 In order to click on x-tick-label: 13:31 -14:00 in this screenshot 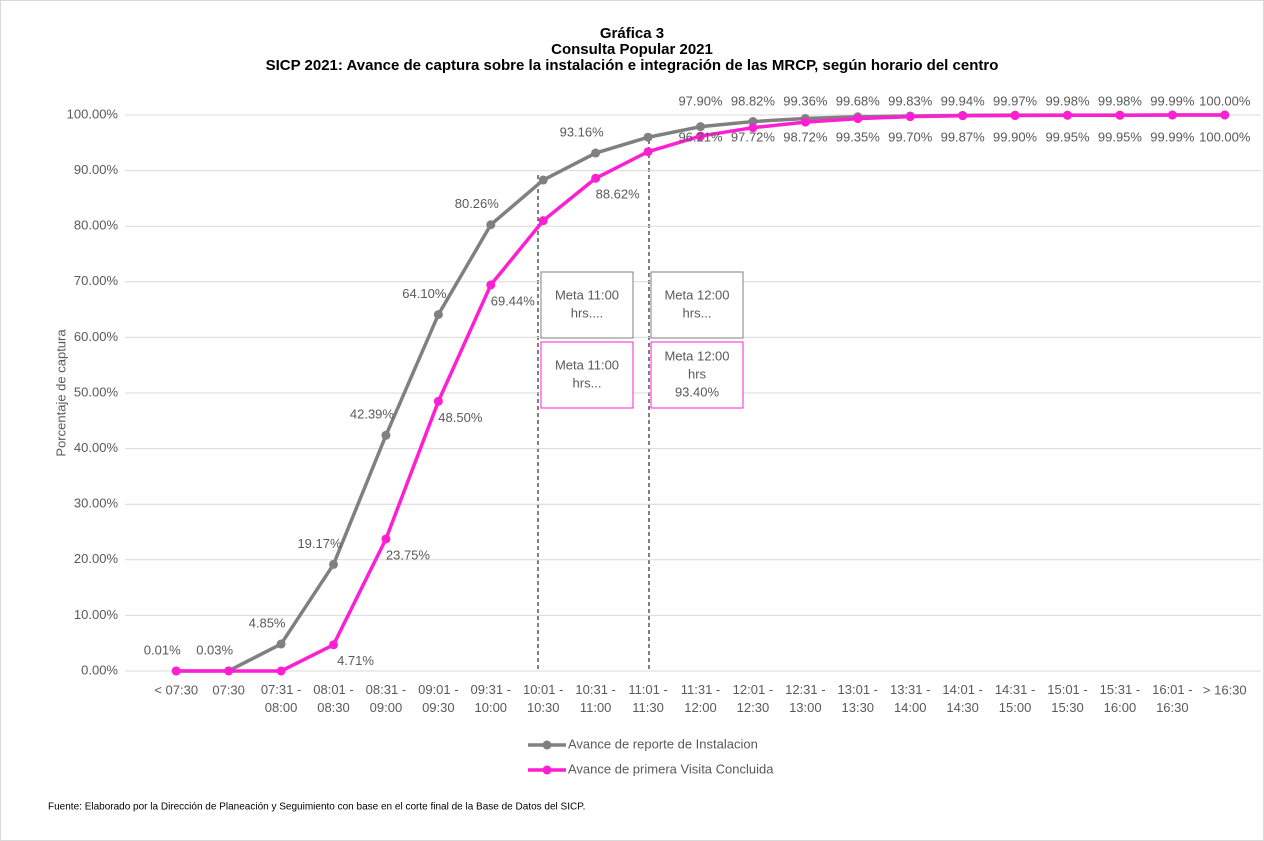, I will do `click(910, 698)`.